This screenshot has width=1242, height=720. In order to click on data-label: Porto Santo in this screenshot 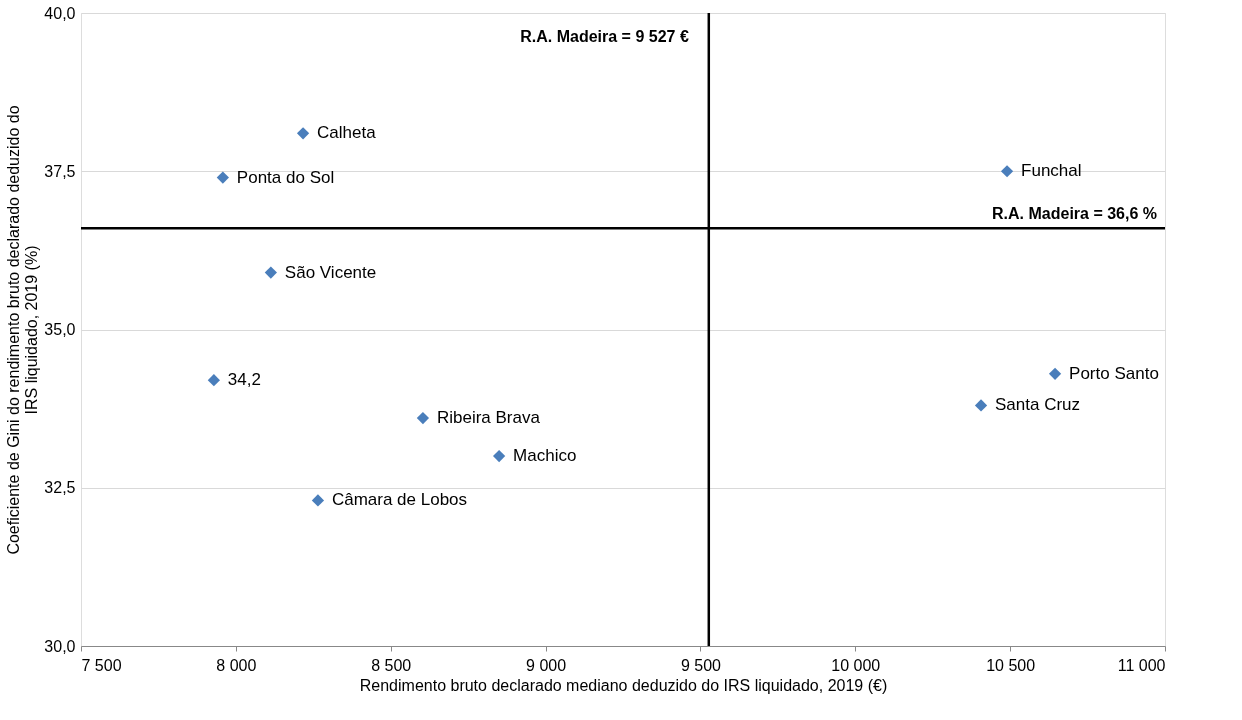, I will do `click(1114, 373)`.